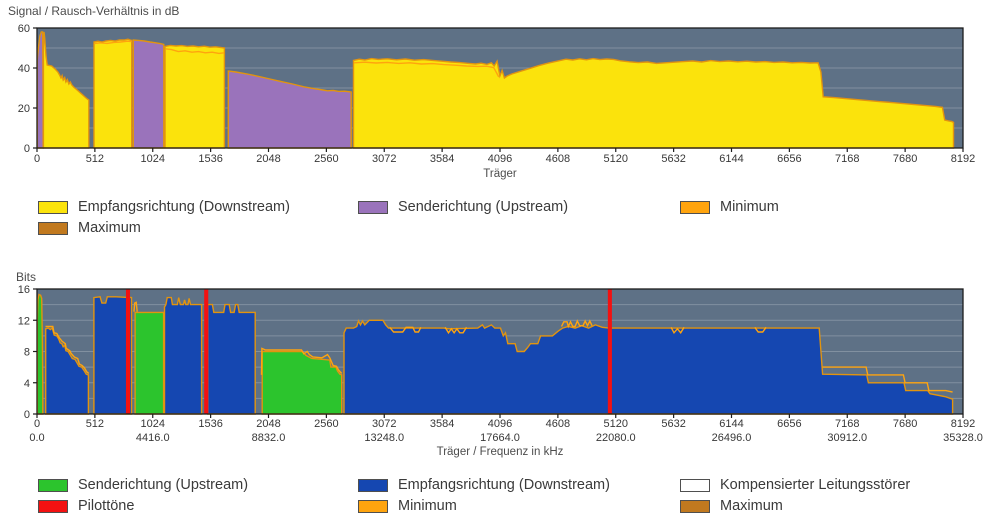 The image size is (998, 526). Describe the element at coordinates (673, 159) in the screenshot. I see `x-tick-label: 5632` at that location.